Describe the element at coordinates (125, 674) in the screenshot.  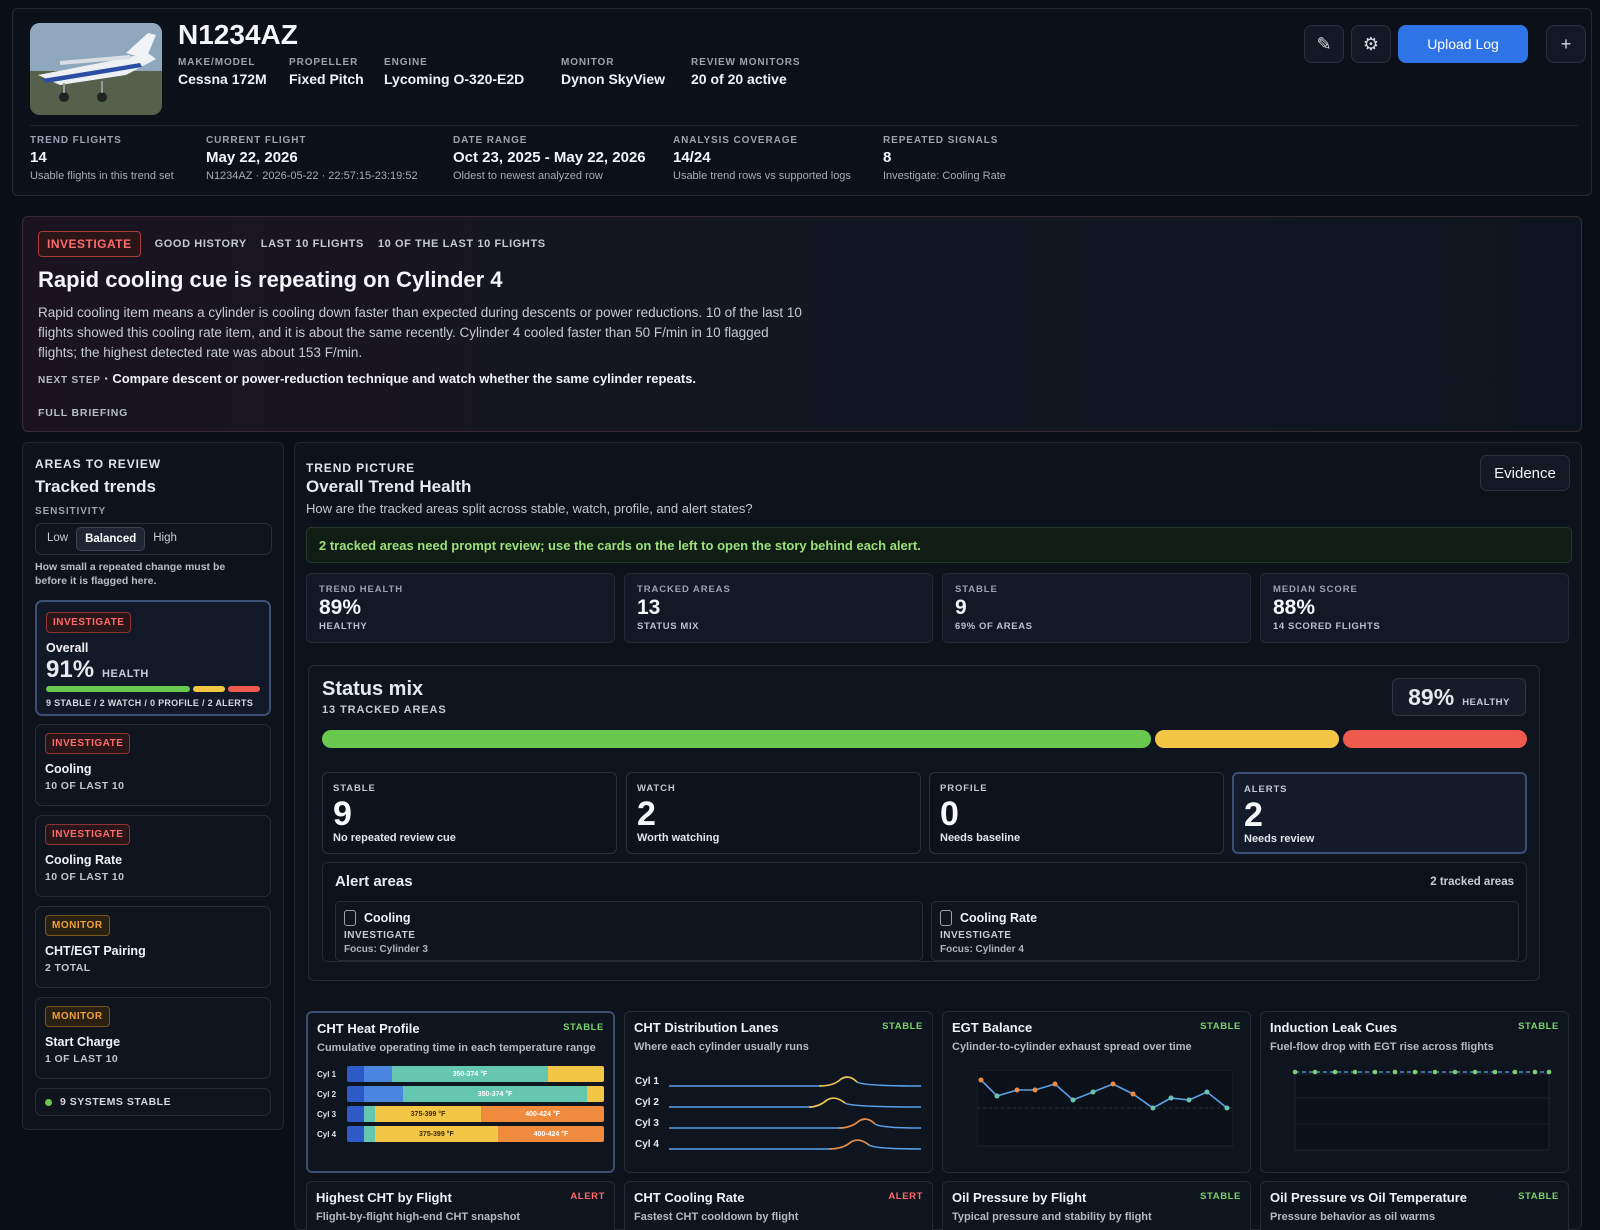
I see `overall-unit: HEALTH` at that location.